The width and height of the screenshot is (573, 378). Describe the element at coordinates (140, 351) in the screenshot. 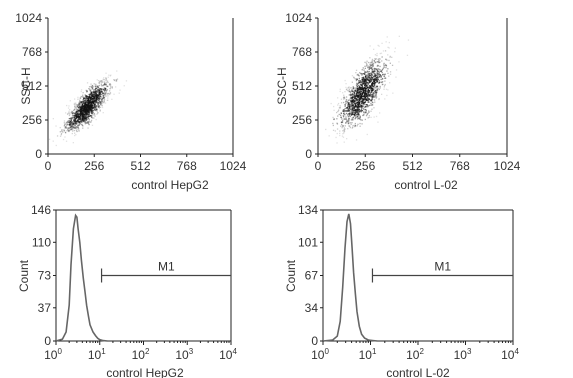

I see `x-tick-labels: 100 101 102 103 104` at that location.